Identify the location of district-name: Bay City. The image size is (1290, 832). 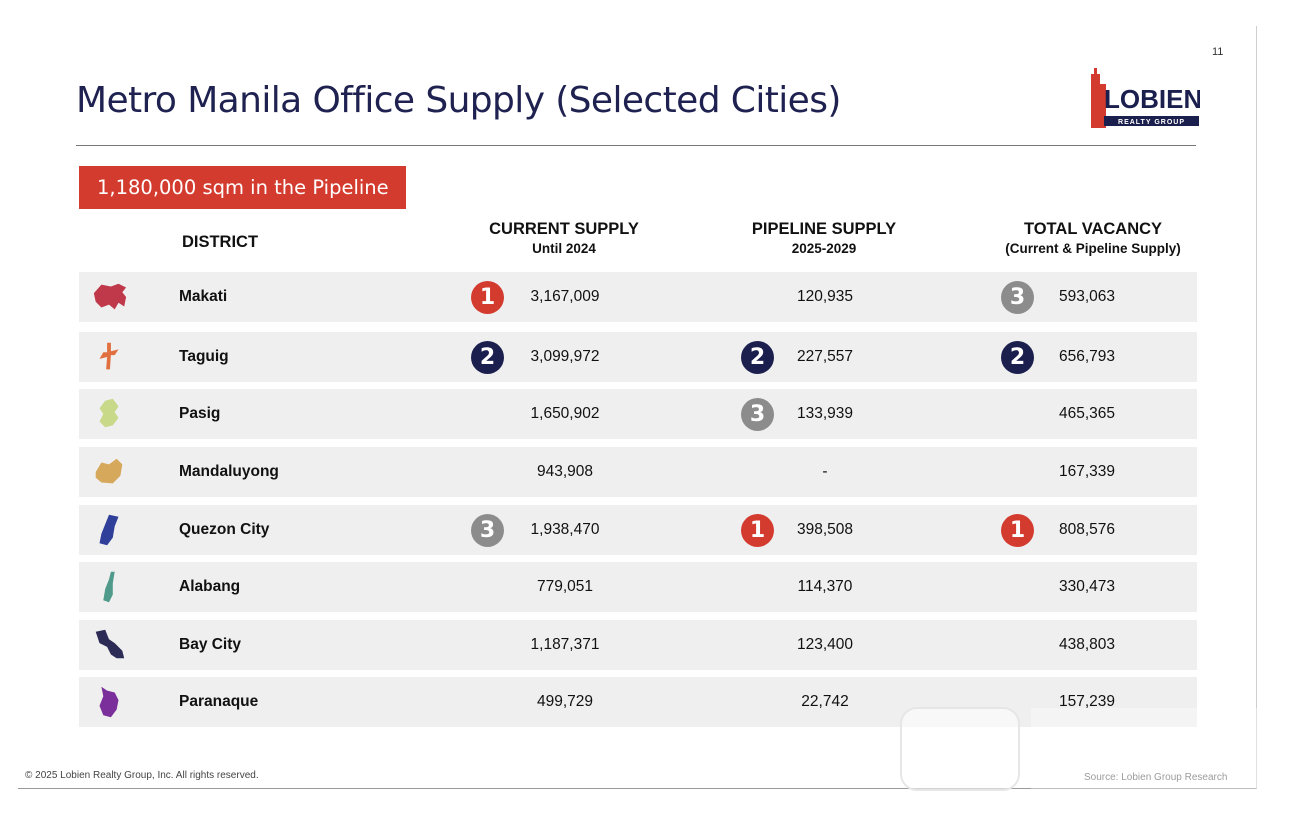
(210, 644).